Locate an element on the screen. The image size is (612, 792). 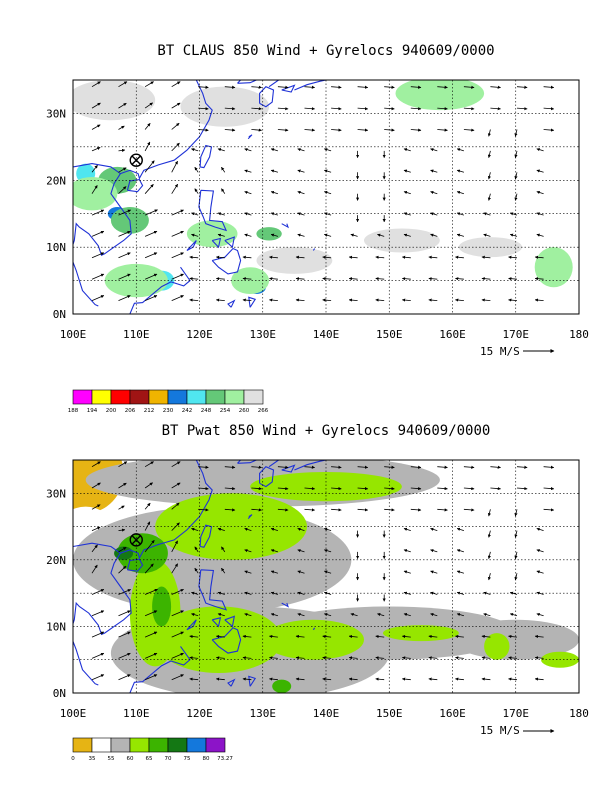
y-tick-label: 10N is located at coordinates (56, 247).